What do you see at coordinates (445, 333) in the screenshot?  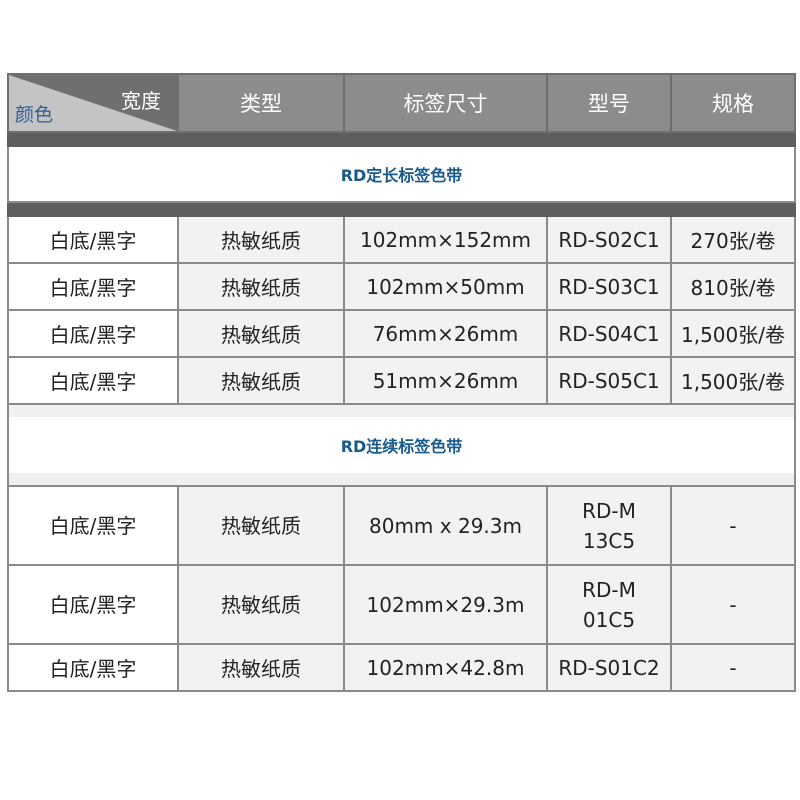 I see `cell-size: 76mm×26mm` at bounding box center [445, 333].